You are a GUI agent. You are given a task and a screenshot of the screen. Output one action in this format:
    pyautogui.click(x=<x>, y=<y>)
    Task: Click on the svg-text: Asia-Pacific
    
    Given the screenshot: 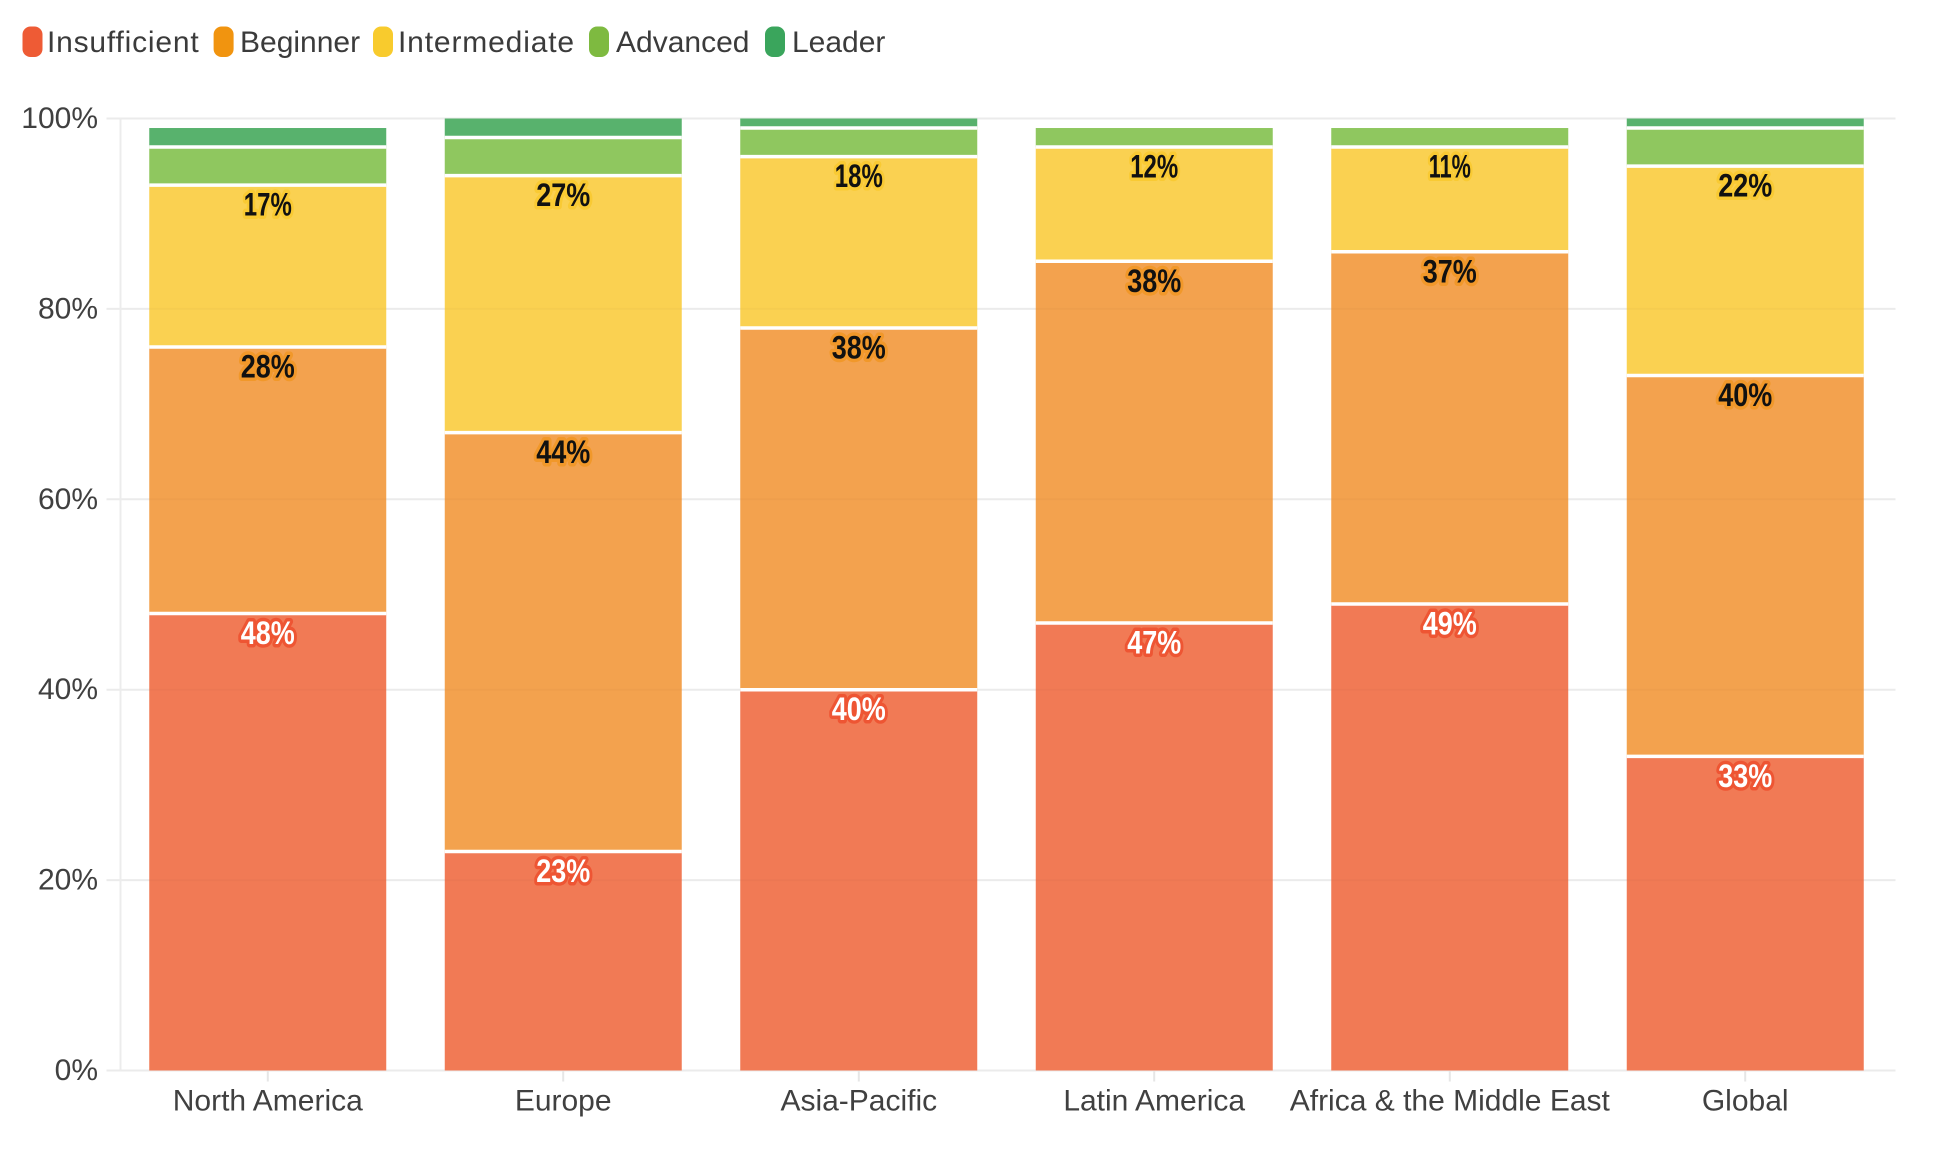 What is the action you would take?
    pyautogui.click(x=858, y=1101)
    